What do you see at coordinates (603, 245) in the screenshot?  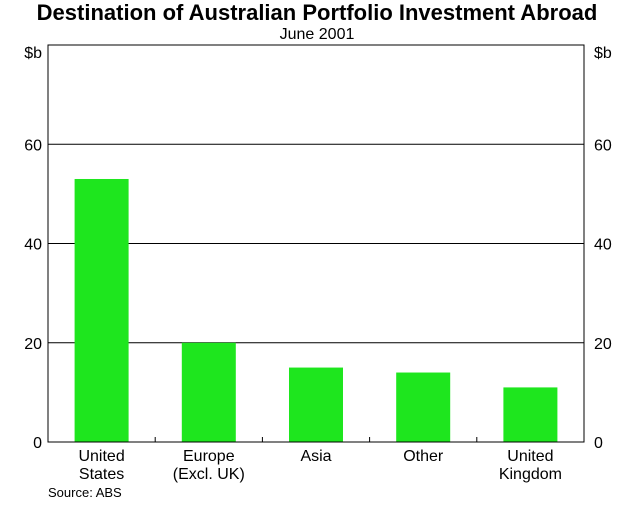 I see `y-tick-label-right: 40` at bounding box center [603, 245].